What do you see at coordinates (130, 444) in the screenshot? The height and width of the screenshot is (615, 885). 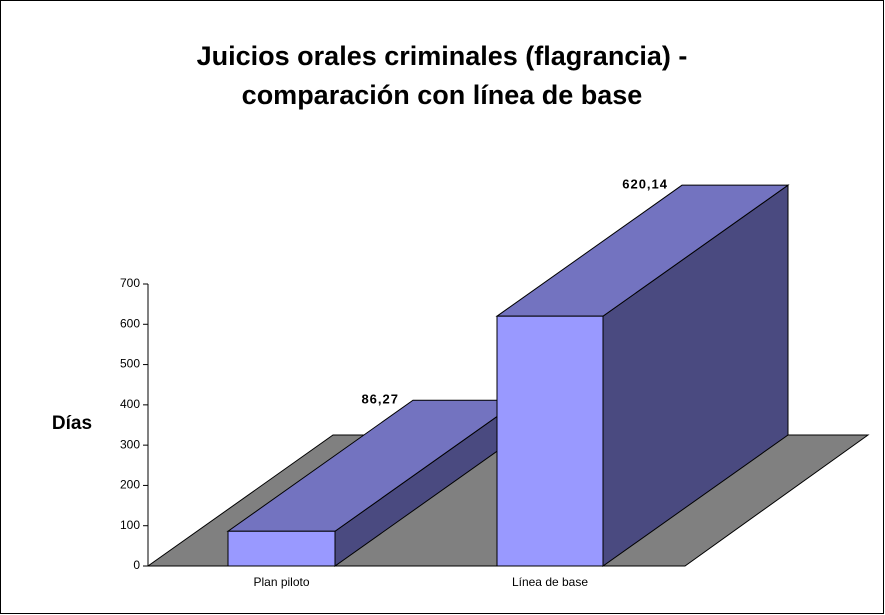 I see `y-tick-label: 300` at bounding box center [130, 444].